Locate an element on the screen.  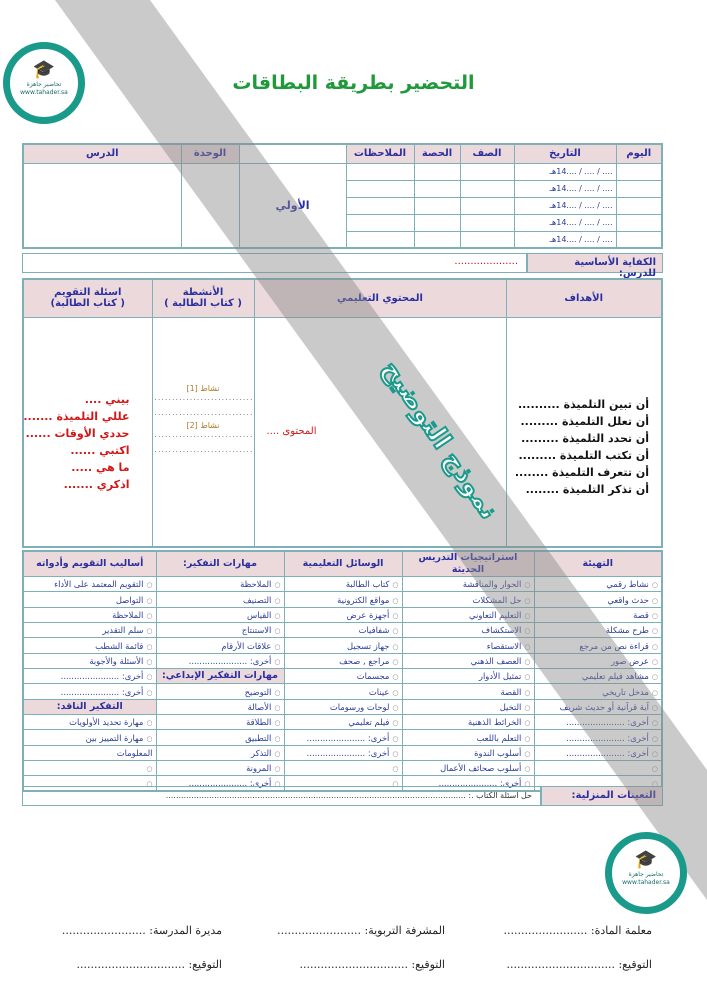
checklist-item: ○الحوار والمناقشة is located at coordinates (468, 584).